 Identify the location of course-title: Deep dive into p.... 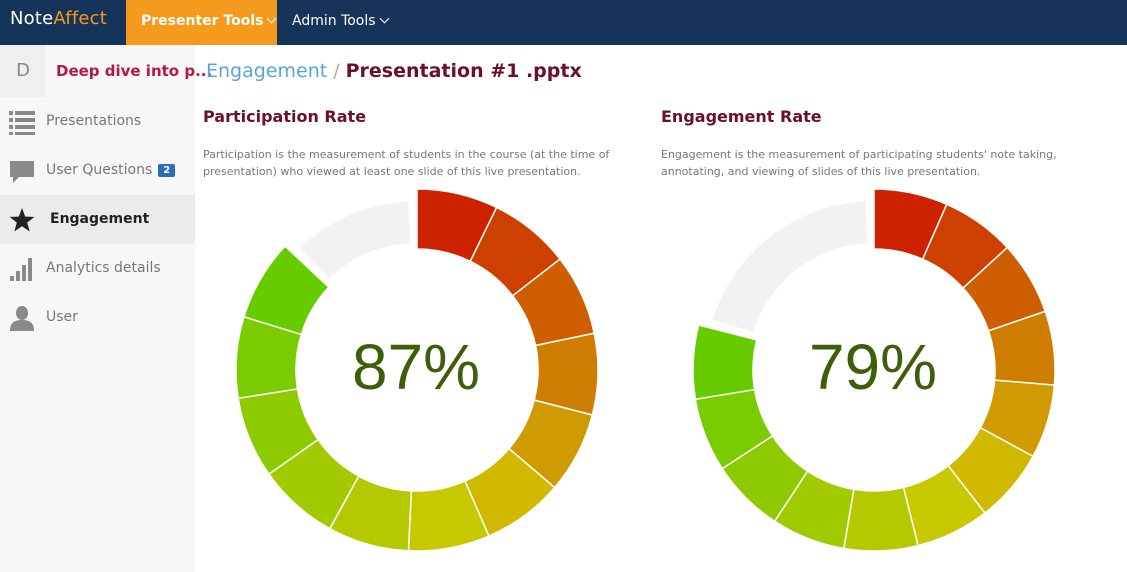
(134, 71).